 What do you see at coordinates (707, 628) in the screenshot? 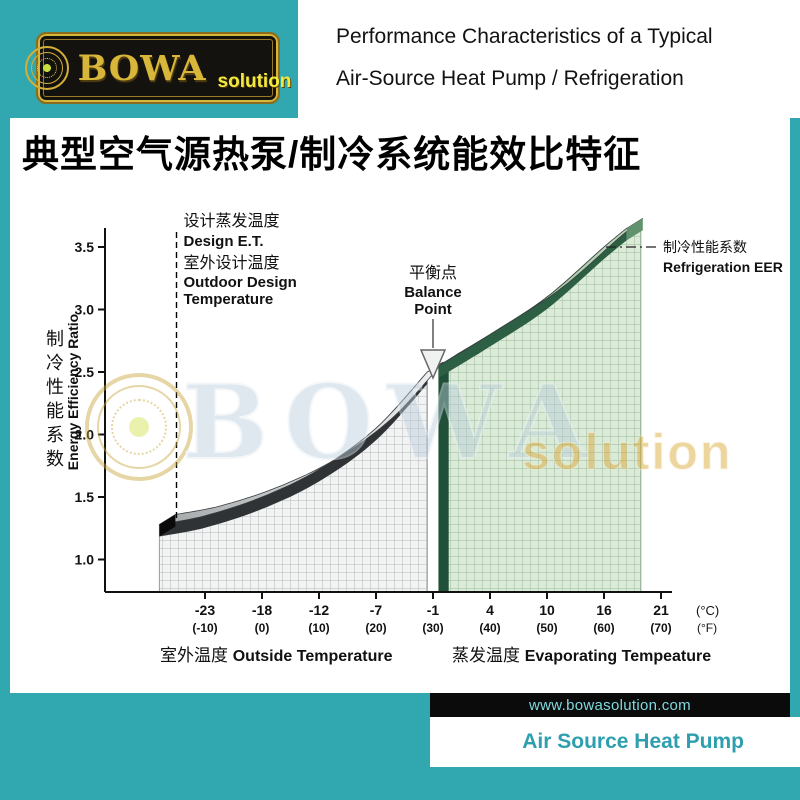
I see `x-axis-unit-fahrenheit: (°F)` at bounding box center [707, 628].